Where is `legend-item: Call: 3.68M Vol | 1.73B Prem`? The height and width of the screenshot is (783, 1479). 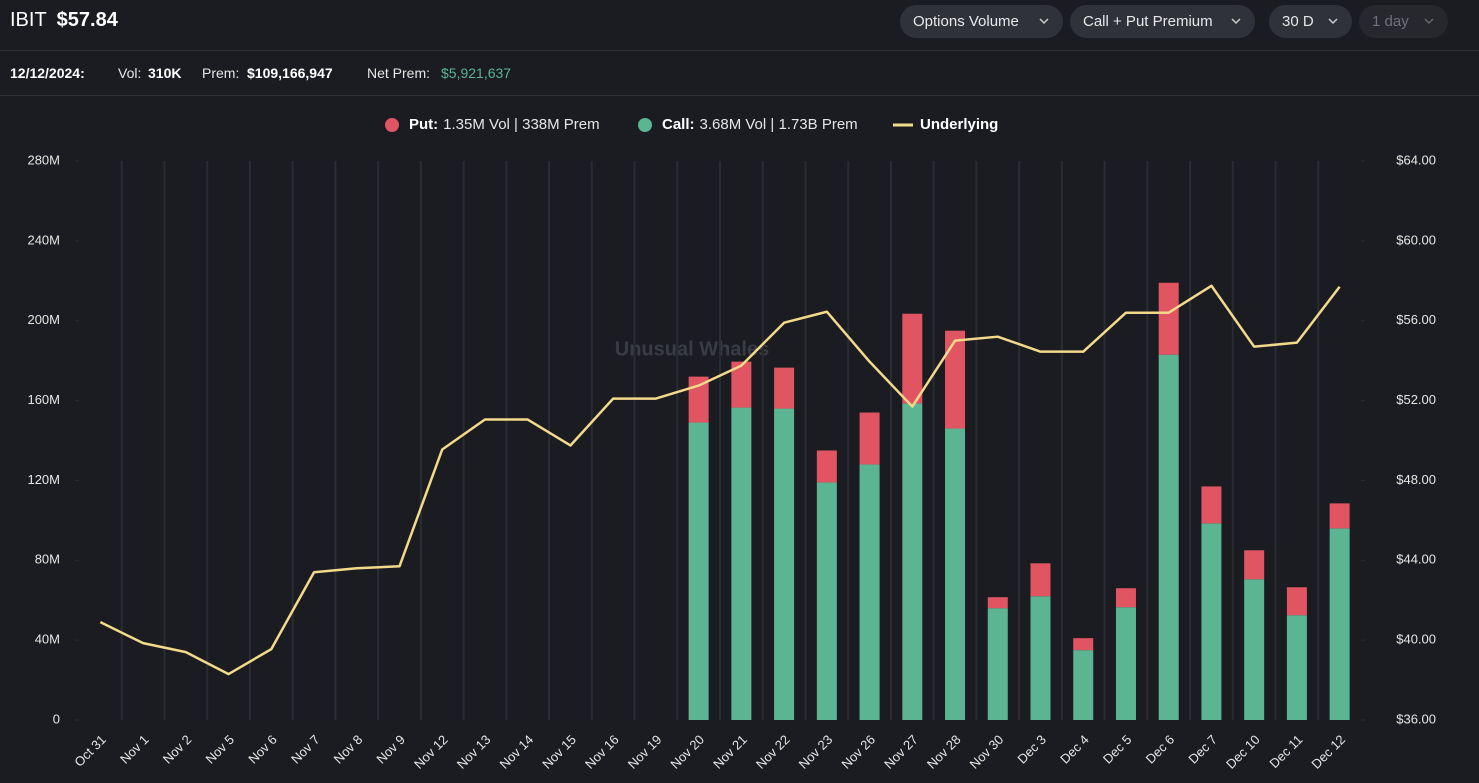 legend-item: Call: 3.68M Vol | 1.73B Prem is located at coordinates (748, 124).